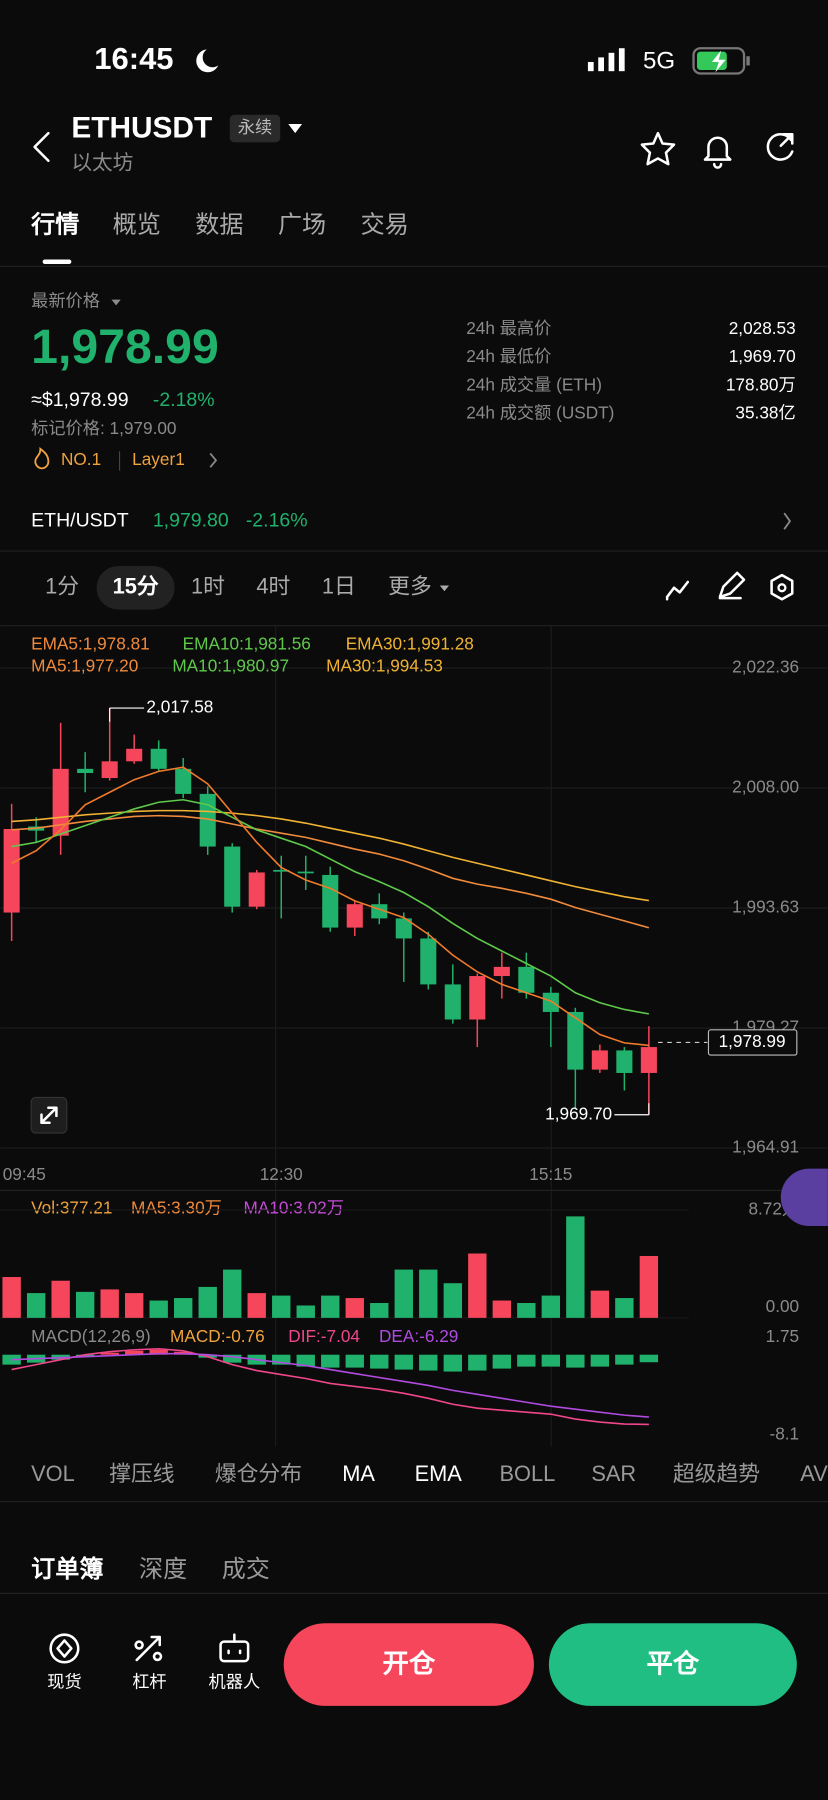 Image resolution: width=828 pixels, height=1800 pixels. Describe the element at coordinates (235, 1681) in the screenshot. I see `tool-label: 机器人` at that location.